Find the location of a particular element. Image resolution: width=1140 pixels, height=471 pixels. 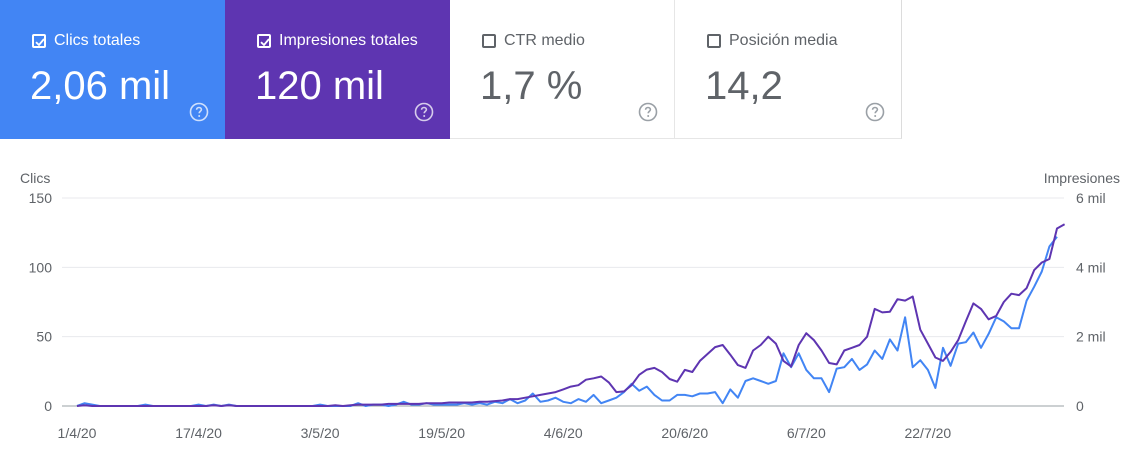

average-position-label: Posición media is located at coordinates (783, 40).